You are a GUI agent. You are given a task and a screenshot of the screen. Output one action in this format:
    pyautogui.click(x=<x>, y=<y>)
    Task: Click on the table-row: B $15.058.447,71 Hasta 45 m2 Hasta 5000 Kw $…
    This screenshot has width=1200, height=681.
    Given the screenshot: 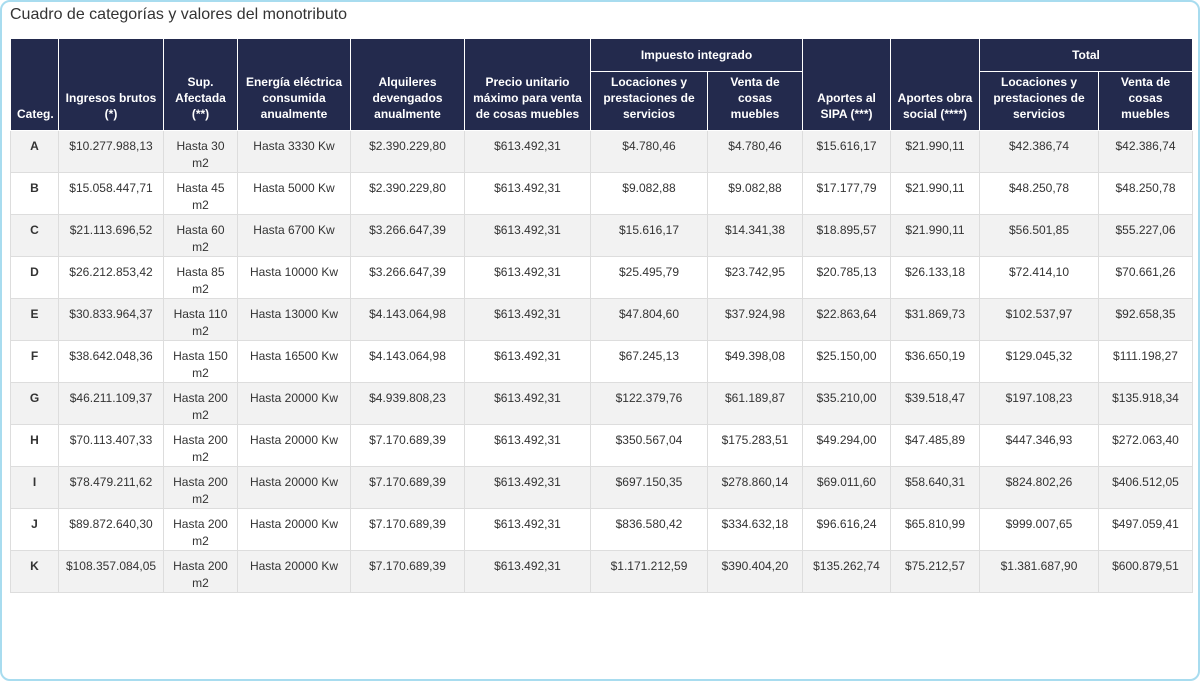 What is the action you would take?
    pyautogui.click(x=601, y=193)
    